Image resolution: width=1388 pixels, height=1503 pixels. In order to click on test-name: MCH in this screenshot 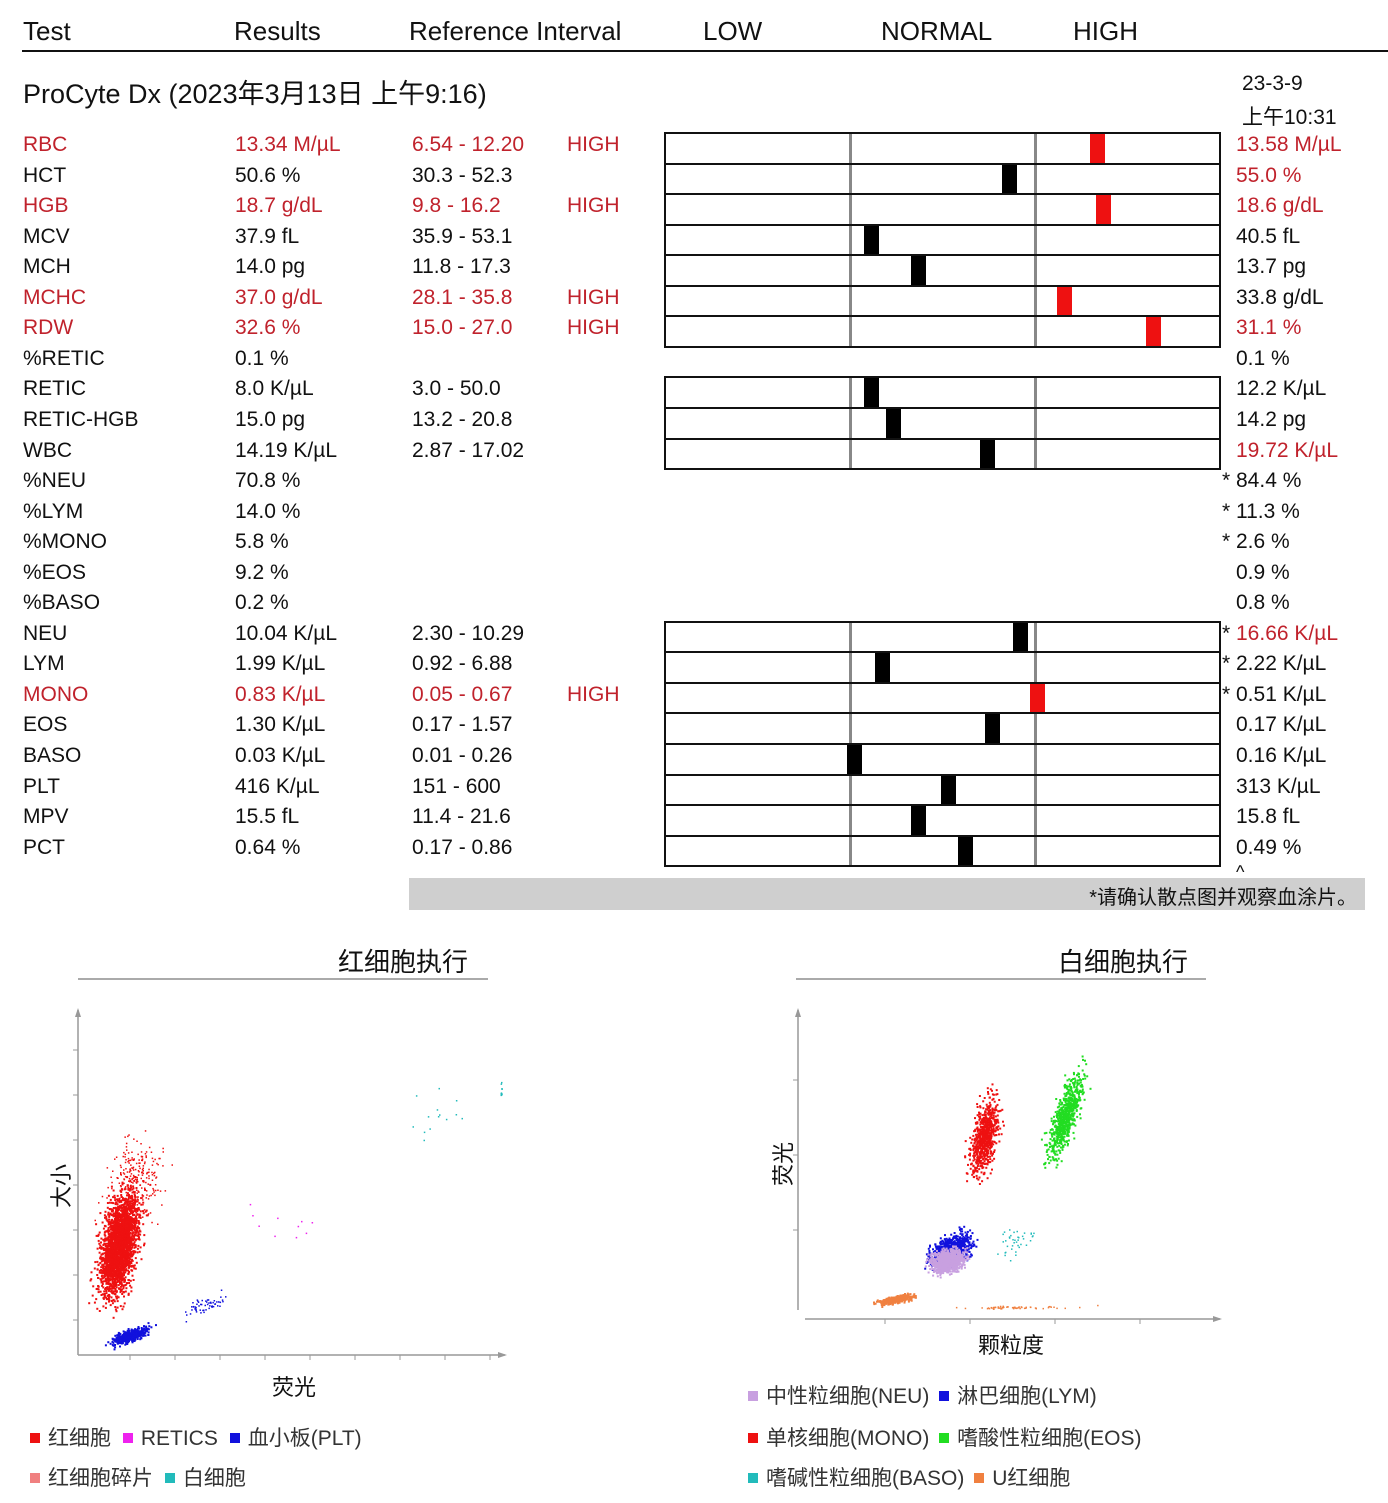, I will do `click(47, 266)`.